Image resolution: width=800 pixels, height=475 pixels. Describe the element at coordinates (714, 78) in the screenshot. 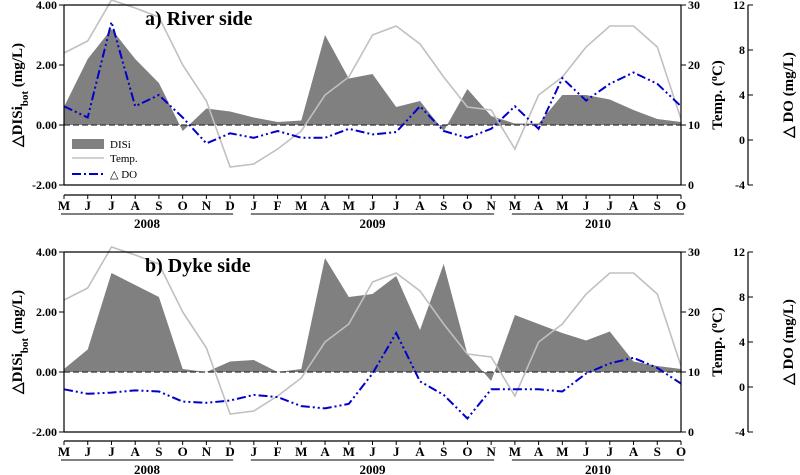

I see `temp-axis-label-sup: o` at that location.